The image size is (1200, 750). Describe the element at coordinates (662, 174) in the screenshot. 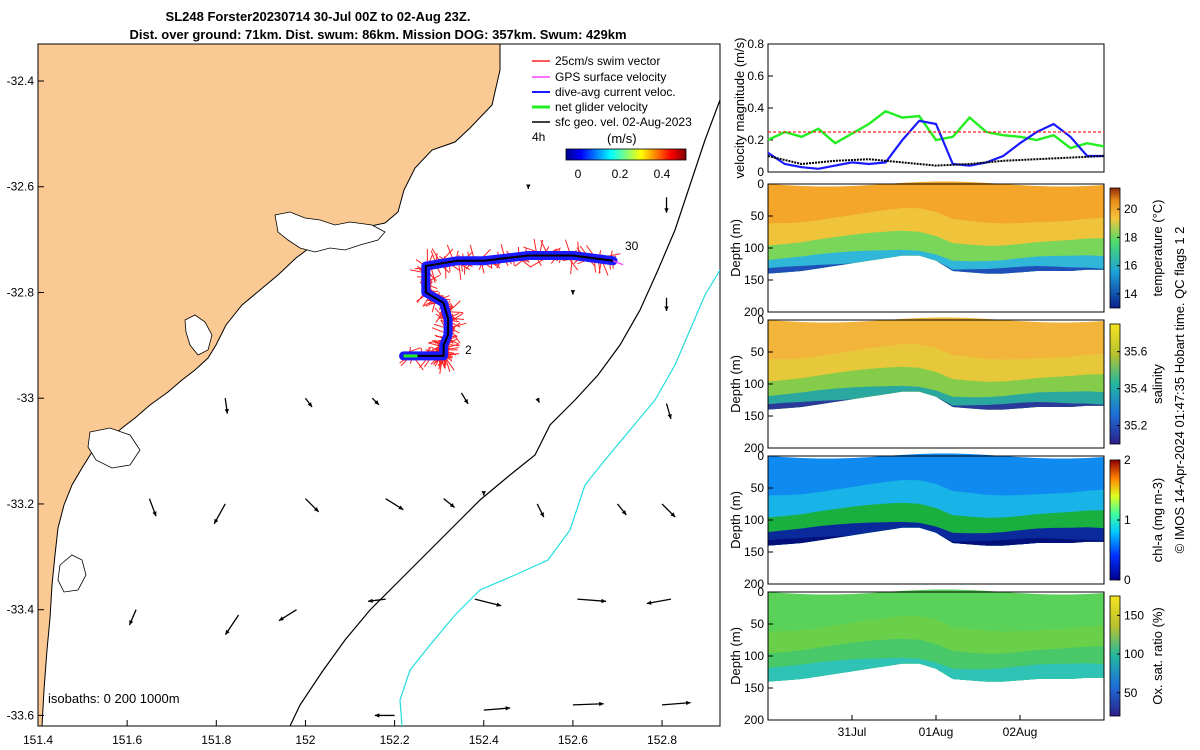

I see `colorbar-tick: 0.4` at that location.